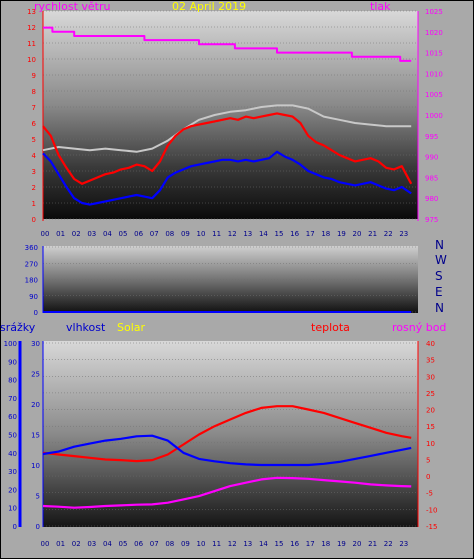  What do you see at coordinates (123, 544) in the screenshot?
I see `temperature-x-tick-label: 05` at bounding box center [123, 544].